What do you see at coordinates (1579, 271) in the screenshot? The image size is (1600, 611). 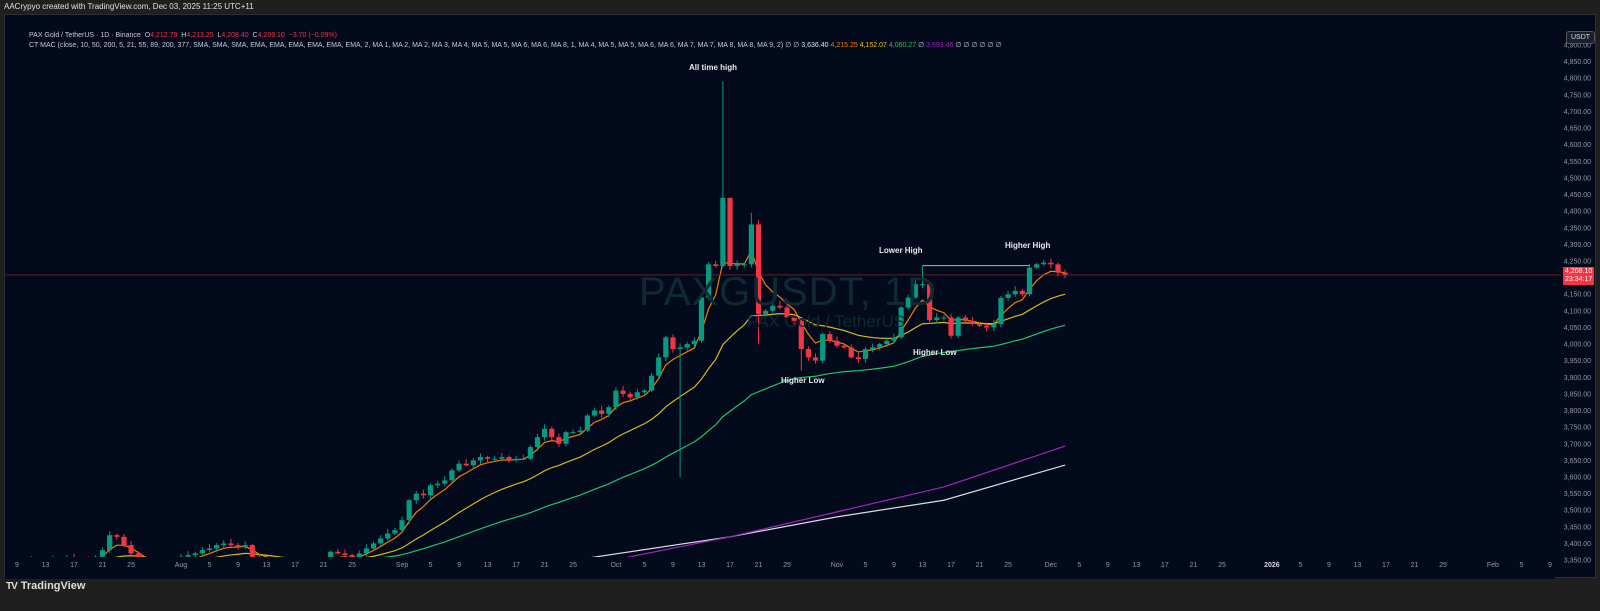 I see `last-price: 4,208.10` at bounding box center [1579, 271].